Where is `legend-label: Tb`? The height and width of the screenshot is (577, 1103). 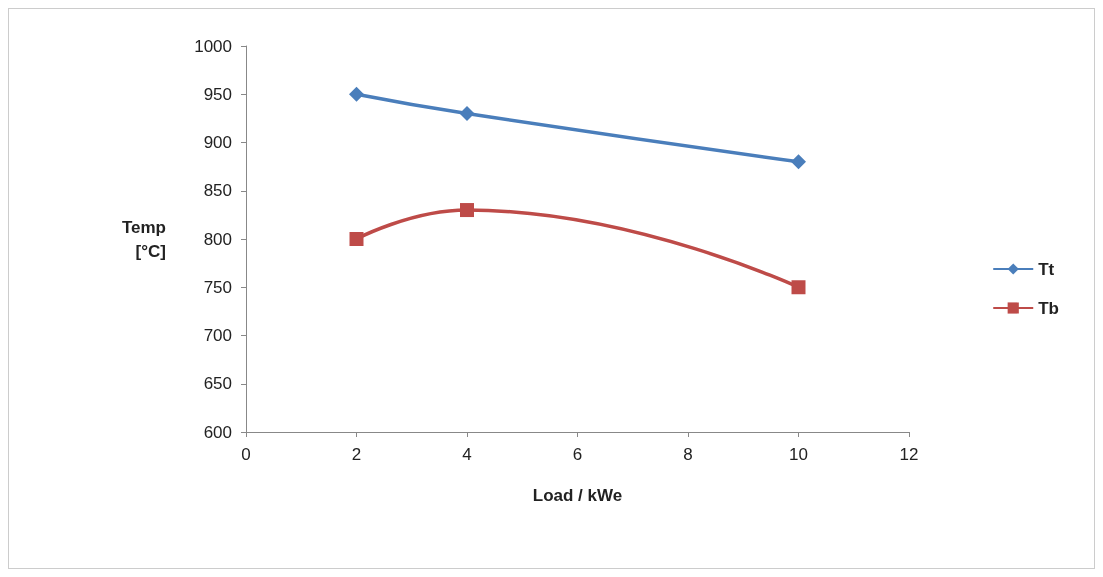 legend-label: Tb is located at coordinates (1049, 308).